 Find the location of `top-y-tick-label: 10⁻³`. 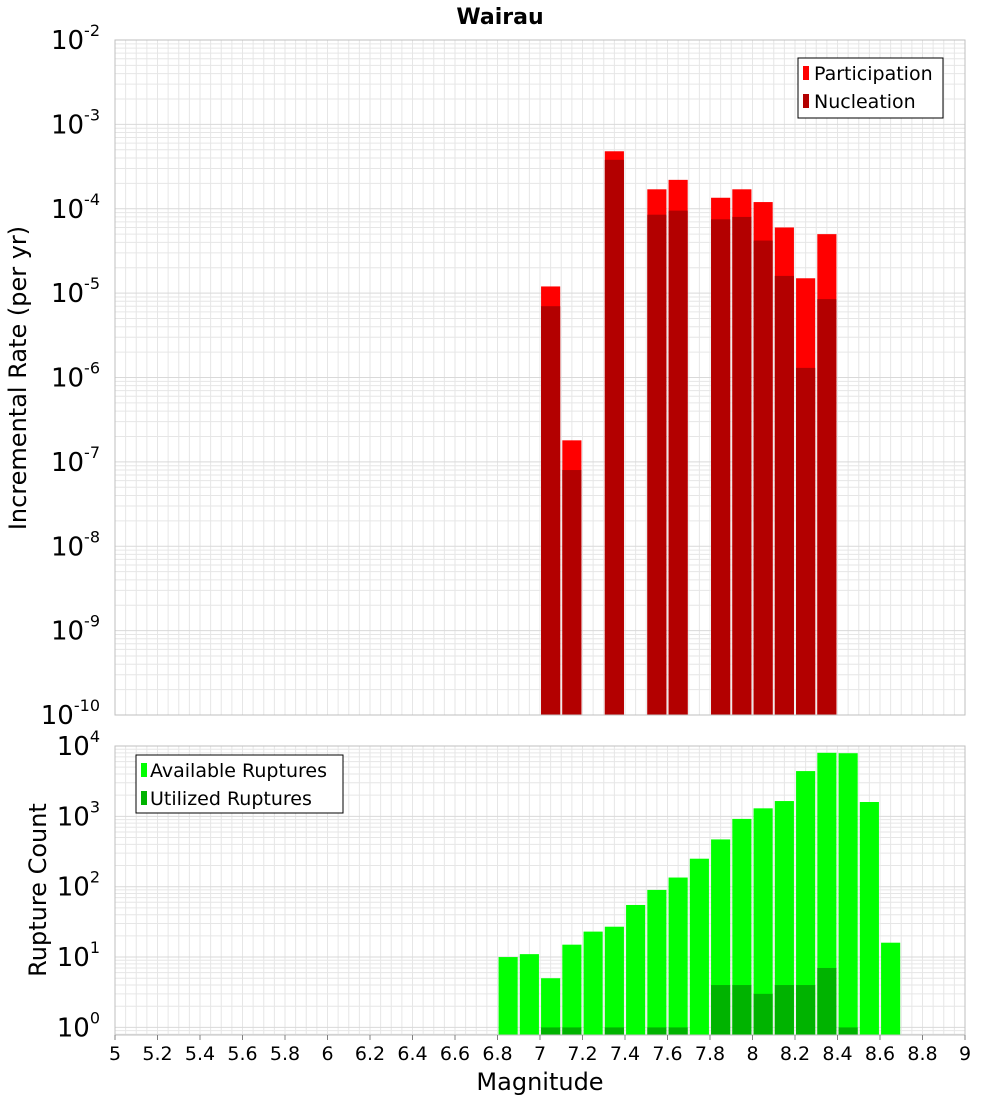

top-y-tick-label: 10⁻³ is located at coordinates (75, 122).